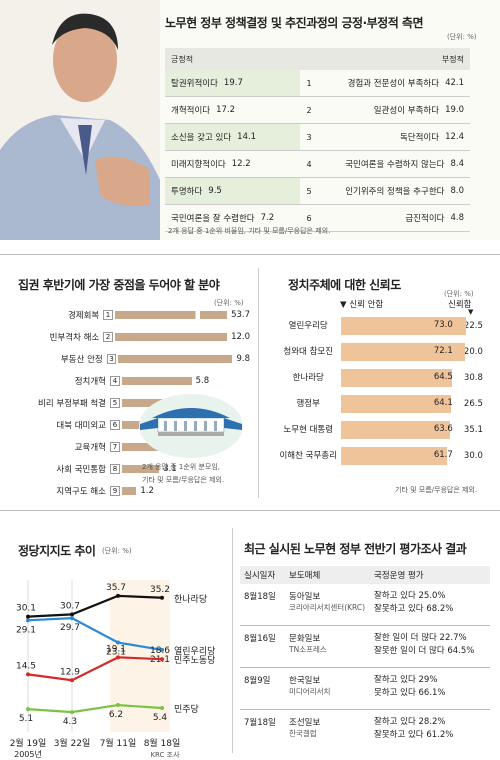  Describe the element at coordinates (115, 425) in the screenshot. I see `bar-rank: 6` at that location.